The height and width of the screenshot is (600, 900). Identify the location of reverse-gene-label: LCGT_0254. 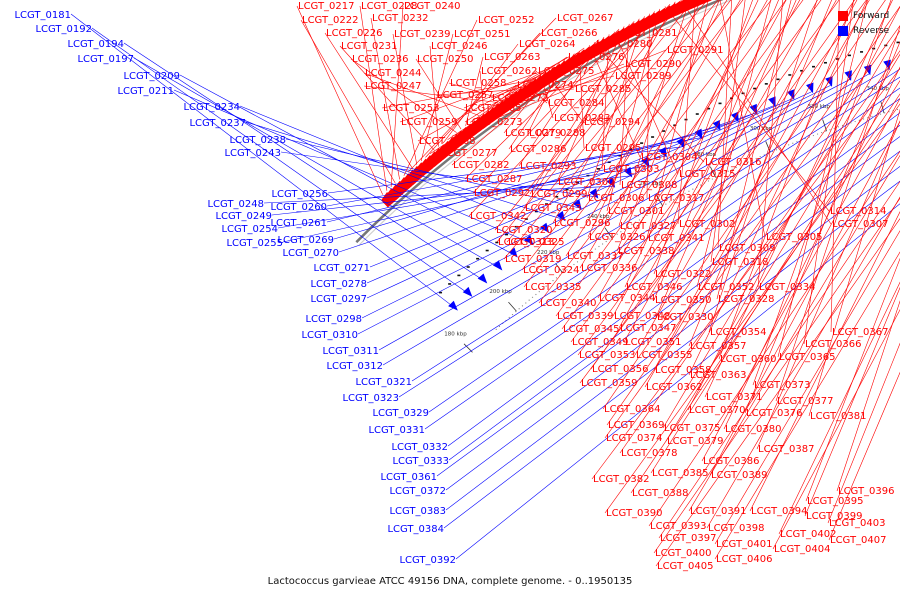
(249, 229).